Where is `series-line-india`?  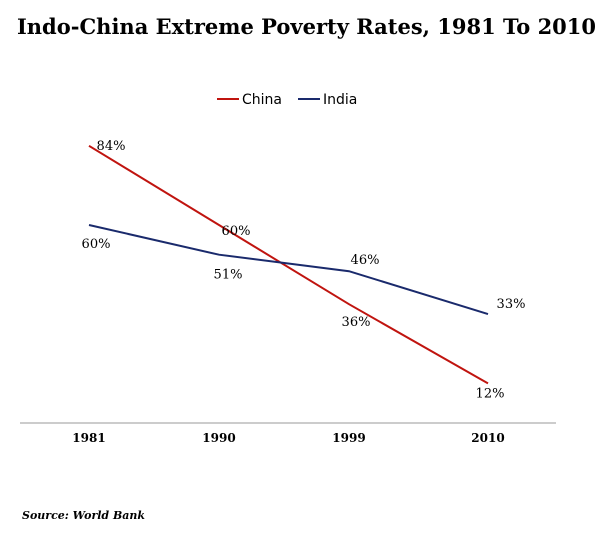
series-line-india is located at coordinates (288, 270).